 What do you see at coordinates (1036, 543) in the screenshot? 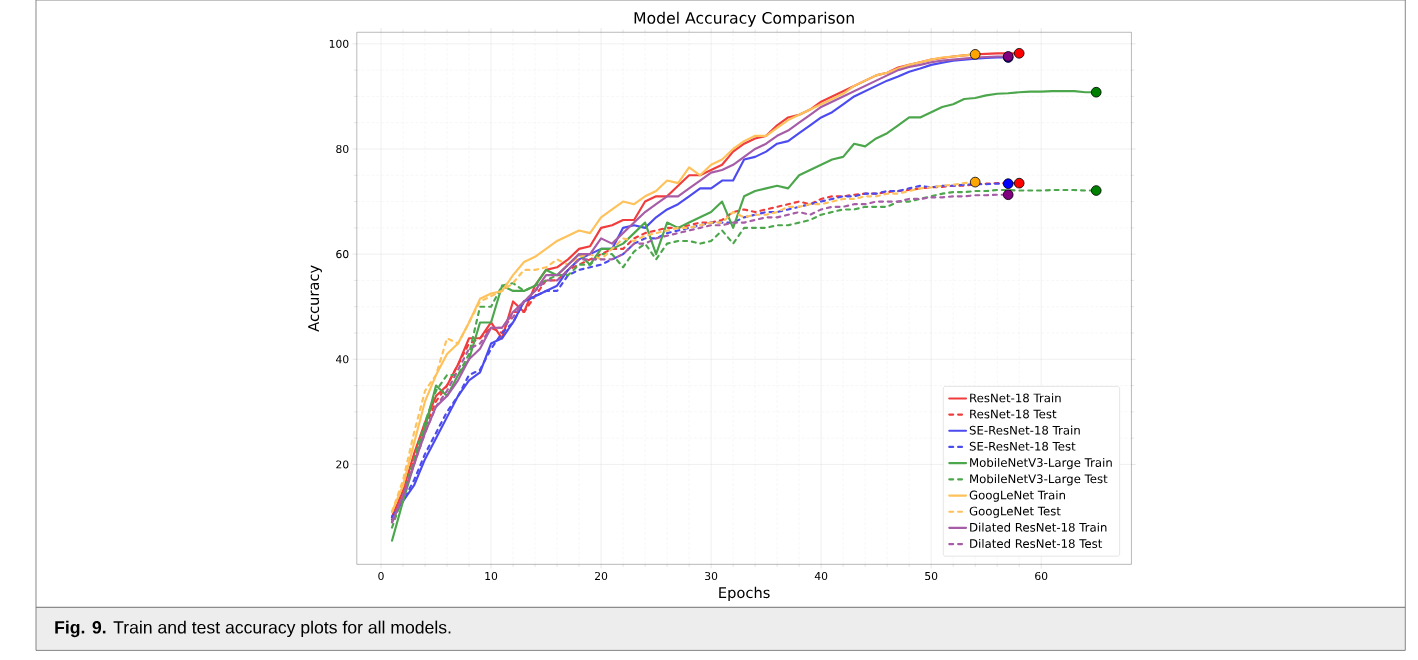
I see `legend-label: Dilated ResNet-18 Test` at bounding box center [1036, 543].